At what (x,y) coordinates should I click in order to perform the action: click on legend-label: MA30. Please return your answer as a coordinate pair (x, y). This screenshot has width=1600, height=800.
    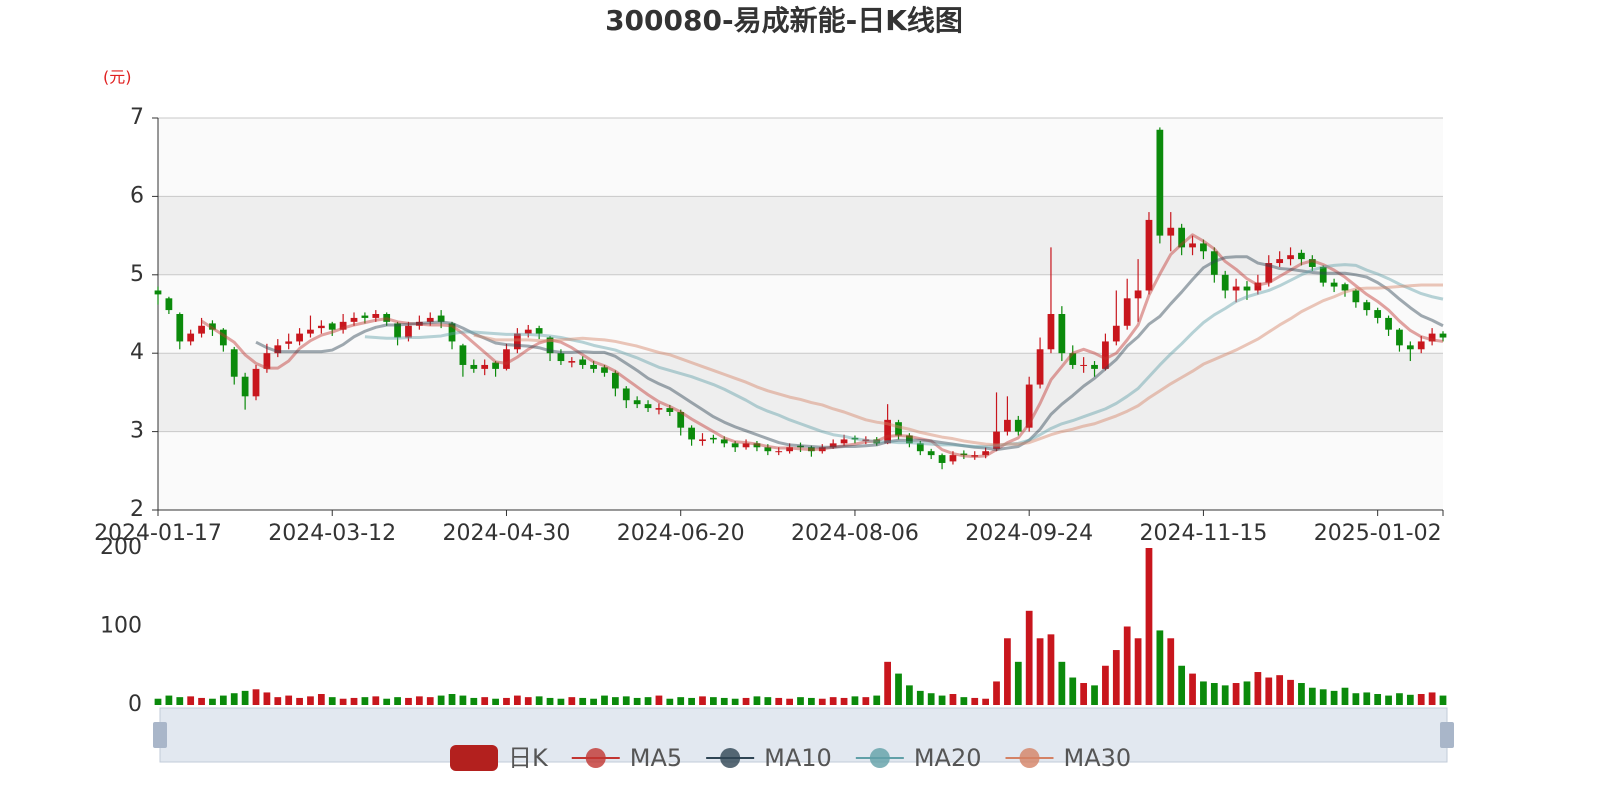
    Looking at the image, I should click on (1098, 758).